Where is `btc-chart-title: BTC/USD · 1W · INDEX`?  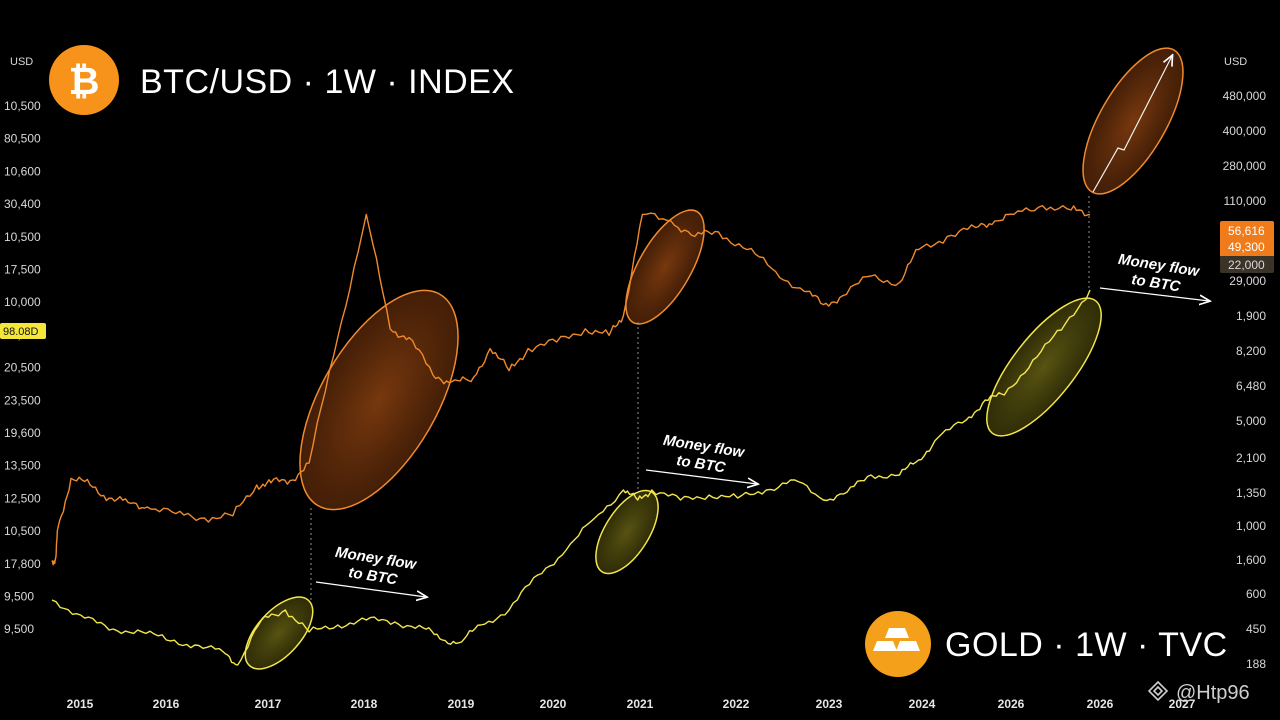
btc-chart-title: BTC/USD · 1W · INDEX is located at coordinates (327, 82).